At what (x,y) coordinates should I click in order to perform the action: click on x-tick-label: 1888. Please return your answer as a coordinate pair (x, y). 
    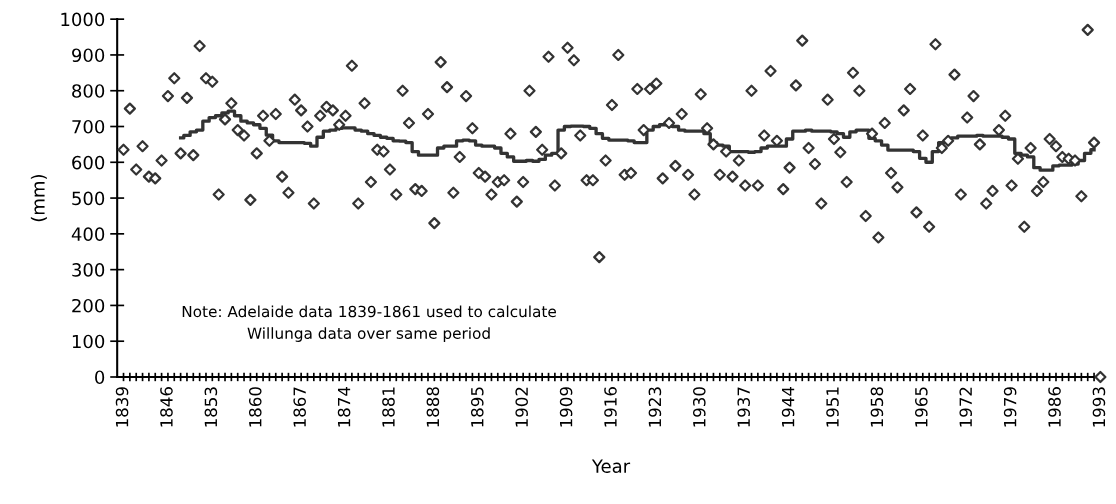
    Looking at the image, I should click on (433, 407).